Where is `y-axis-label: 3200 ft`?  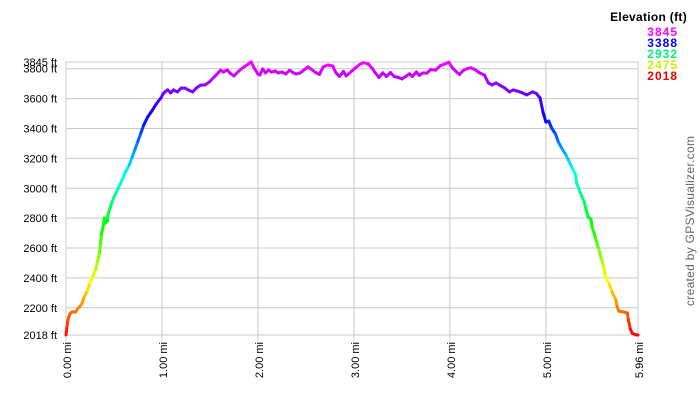
y-axis-label: 3200 ft is located at coordinates (40, 159).